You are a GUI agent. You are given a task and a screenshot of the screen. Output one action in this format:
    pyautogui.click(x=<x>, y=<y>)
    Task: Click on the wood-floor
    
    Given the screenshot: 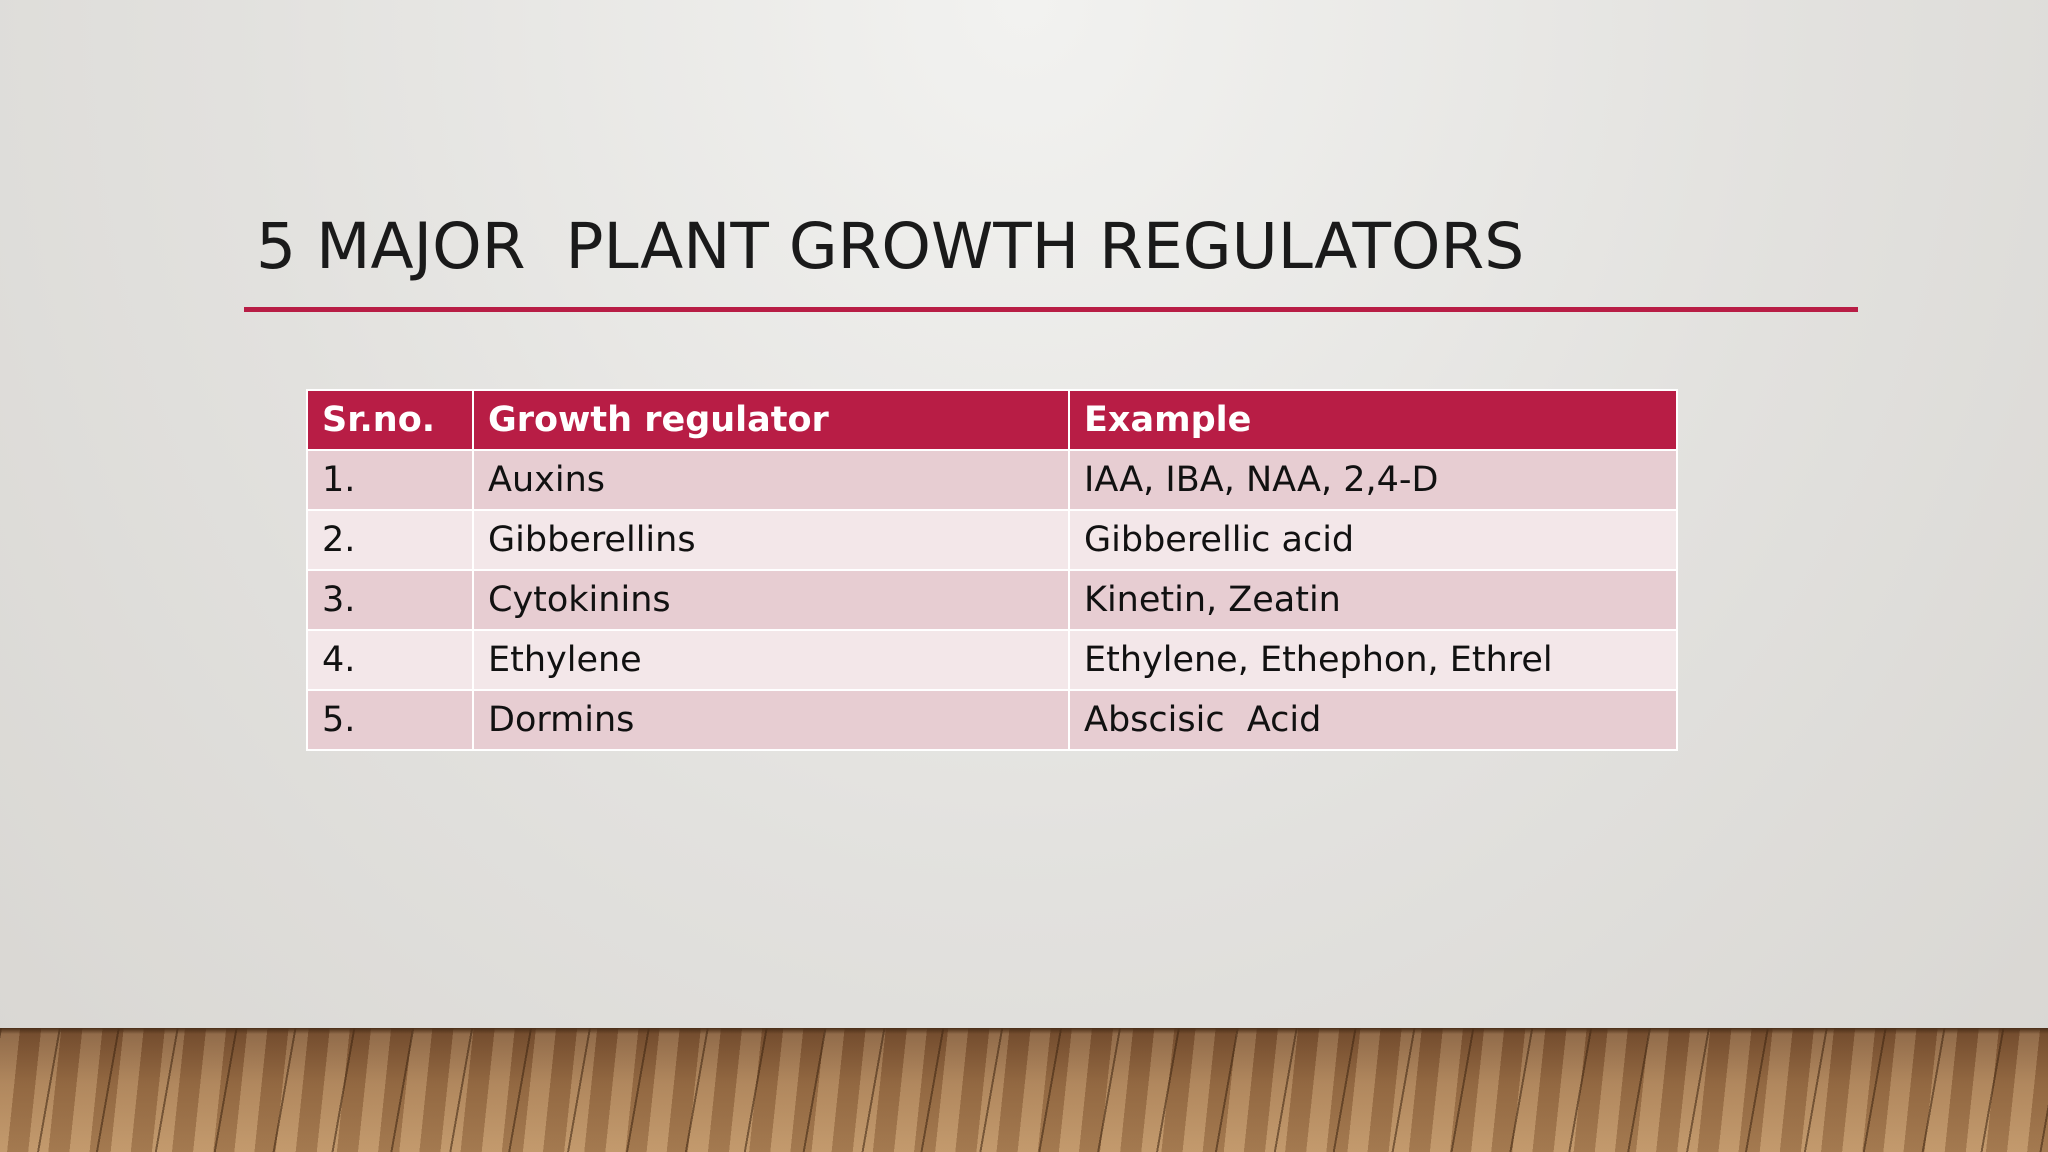 What is the action you would take?
    pyautogui.click(x=1024, y=1090)
    